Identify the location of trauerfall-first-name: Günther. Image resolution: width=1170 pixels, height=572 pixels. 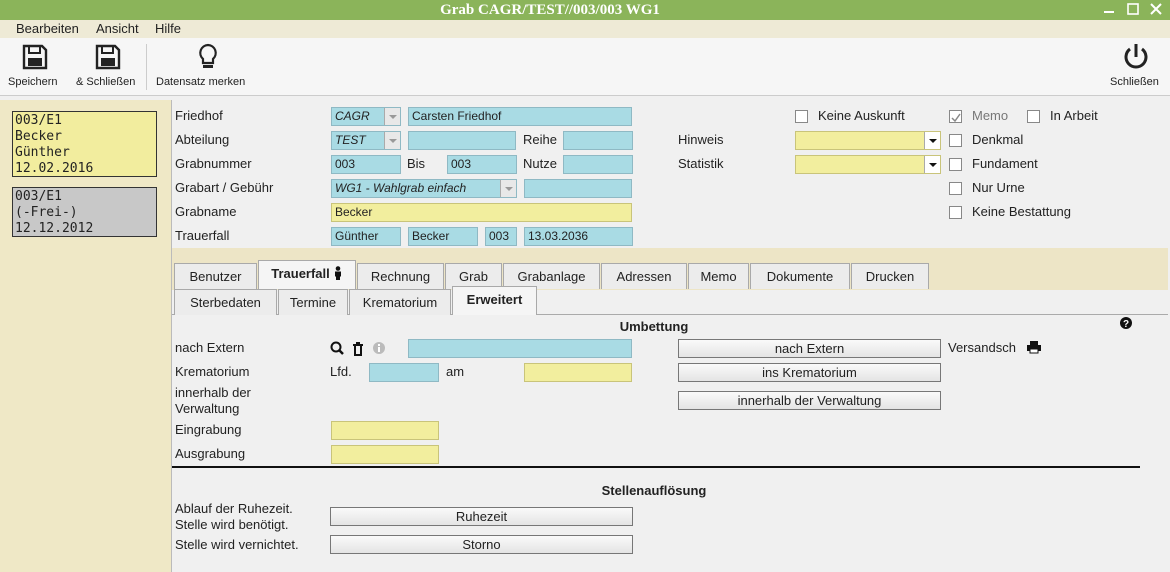
(366, 236).